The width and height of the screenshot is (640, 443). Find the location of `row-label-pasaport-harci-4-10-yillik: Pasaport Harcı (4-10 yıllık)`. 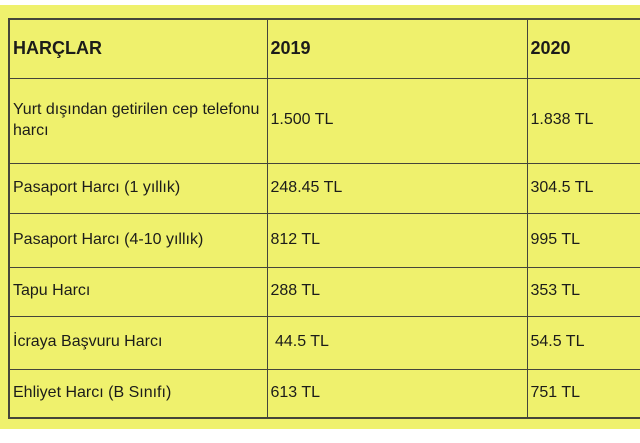

row-label-pasaport-harci-4-10-yillik: Pasaport Harcı (4-10 yıllık) is located at coordinates (138, 240).